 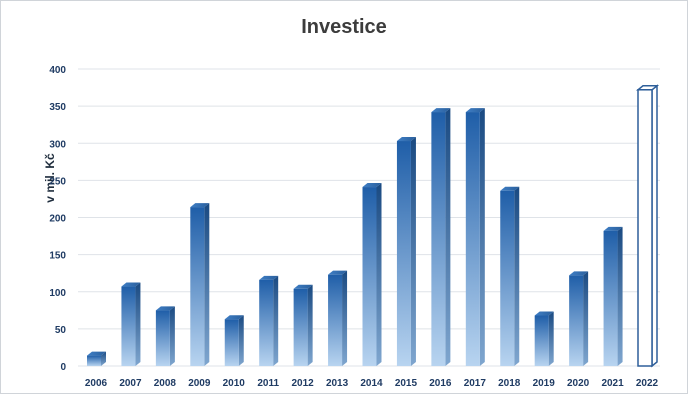 I want to click on bar-2013, so click(x=338, y=318).